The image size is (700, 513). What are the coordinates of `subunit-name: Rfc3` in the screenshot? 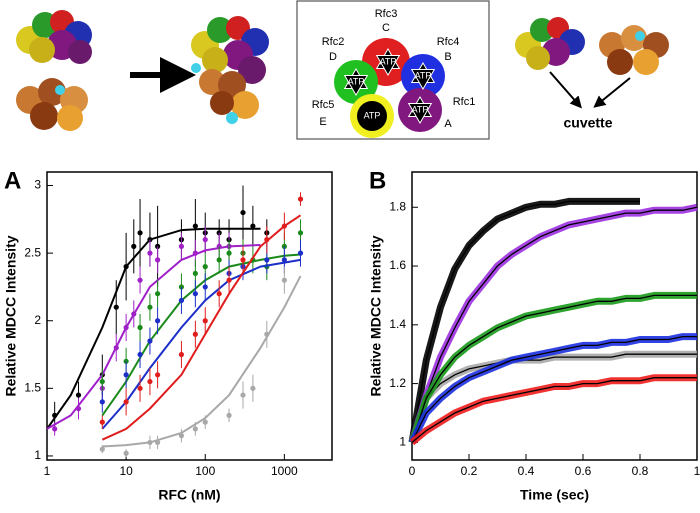 It's located at (386, 14).